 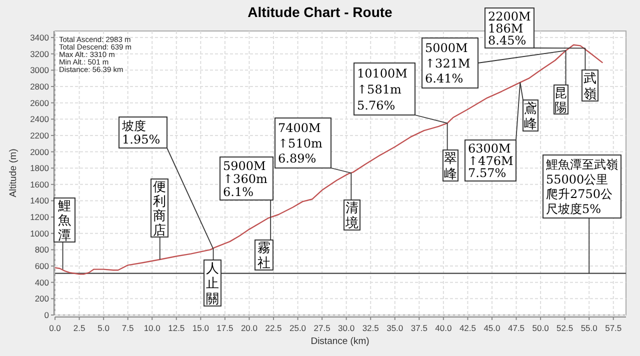 What do you see at coordinates (40, 70) in the screenshot?
I see `y-tick-label: 3000` at bounding box center [40, 70].